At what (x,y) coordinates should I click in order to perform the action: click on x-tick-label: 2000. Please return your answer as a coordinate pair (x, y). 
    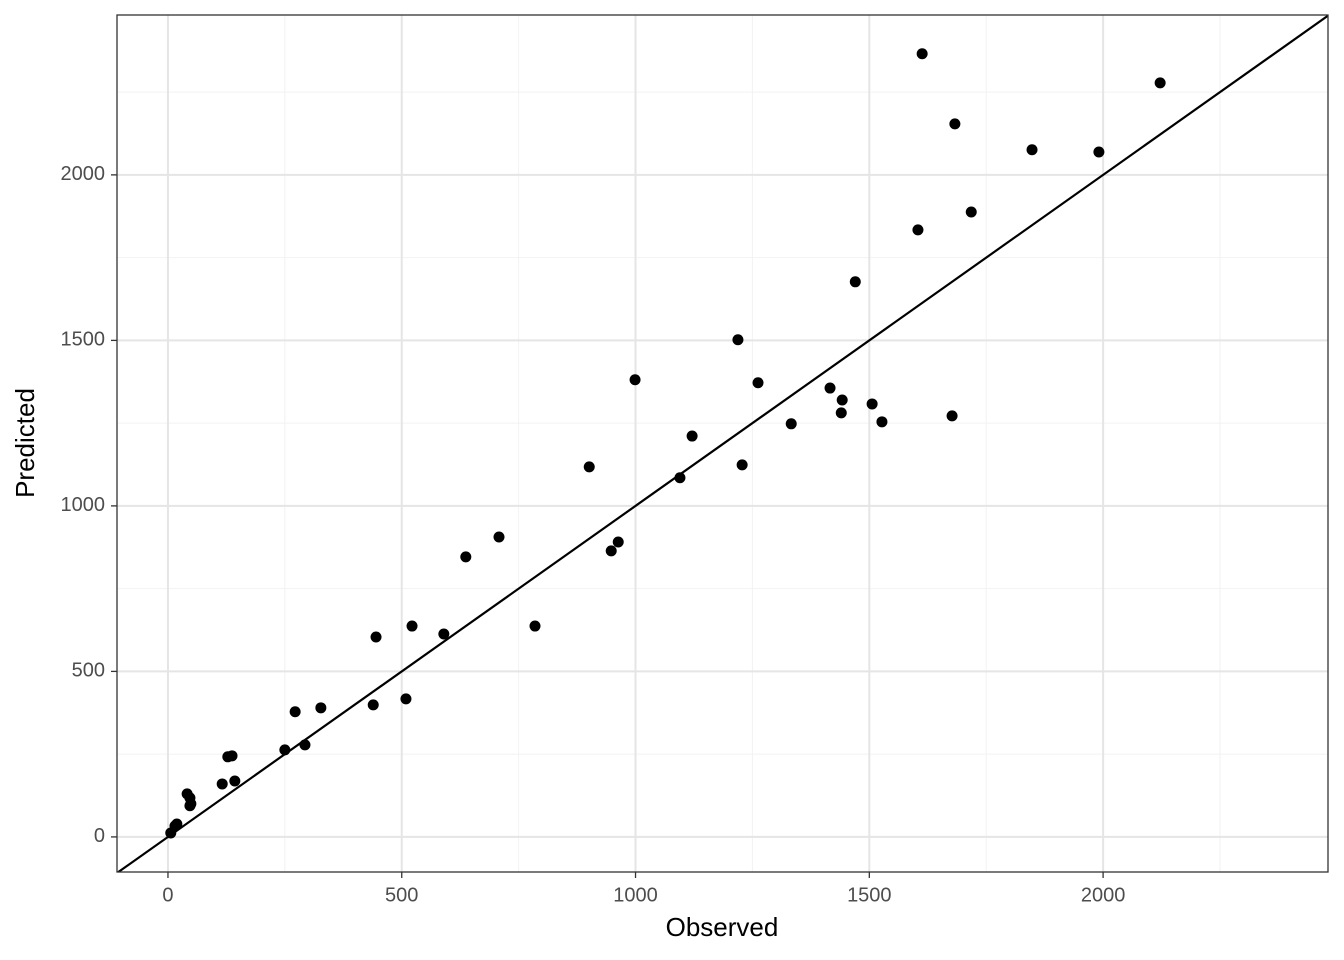
    Looking at the image, I should click on (1103, 895).